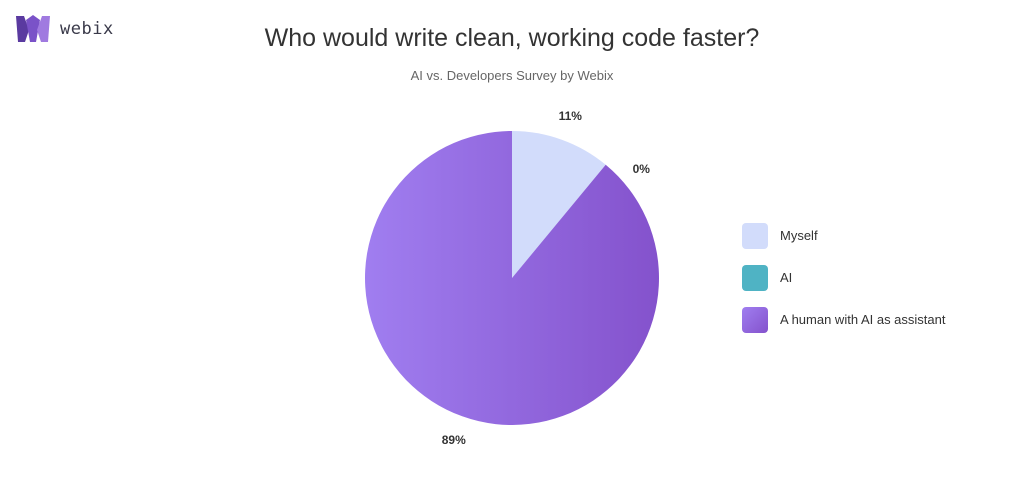  I want to click on legend-swatch-myself, so click(755, 235).